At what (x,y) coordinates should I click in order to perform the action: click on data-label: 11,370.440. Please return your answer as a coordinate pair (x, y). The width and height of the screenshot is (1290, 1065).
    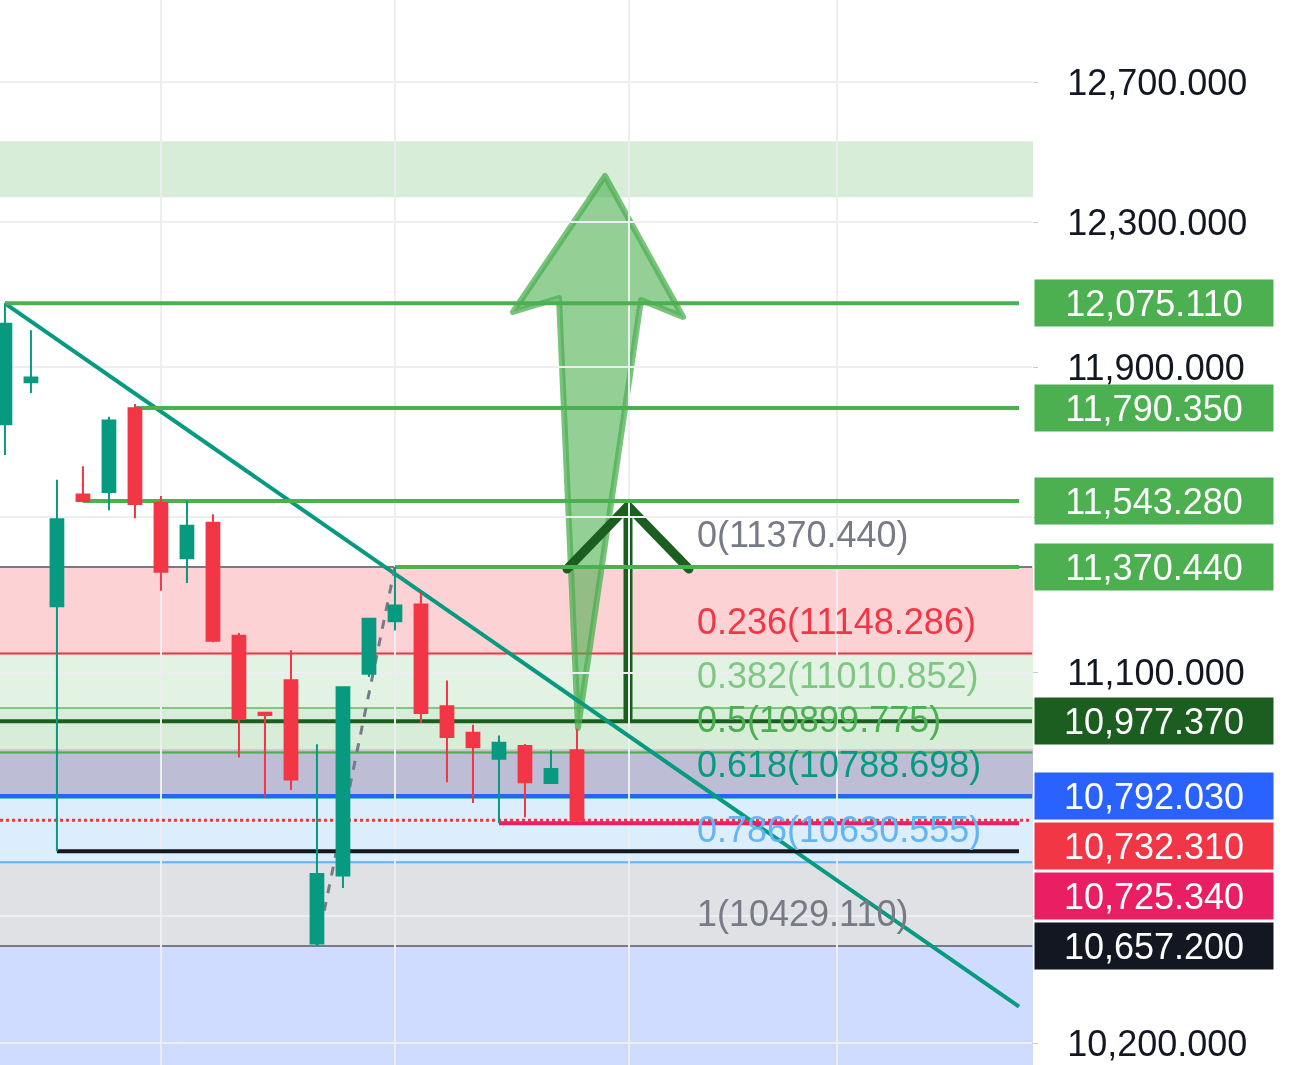
    Looking at the image, I should click on (1154, 567).